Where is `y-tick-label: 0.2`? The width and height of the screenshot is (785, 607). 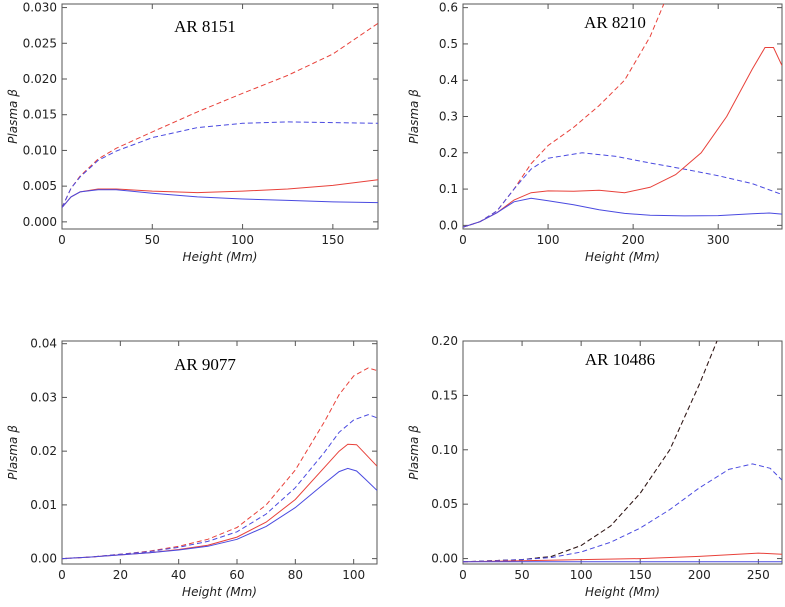 y-tick-label: 0.2 is located at coordinates (448, 153).